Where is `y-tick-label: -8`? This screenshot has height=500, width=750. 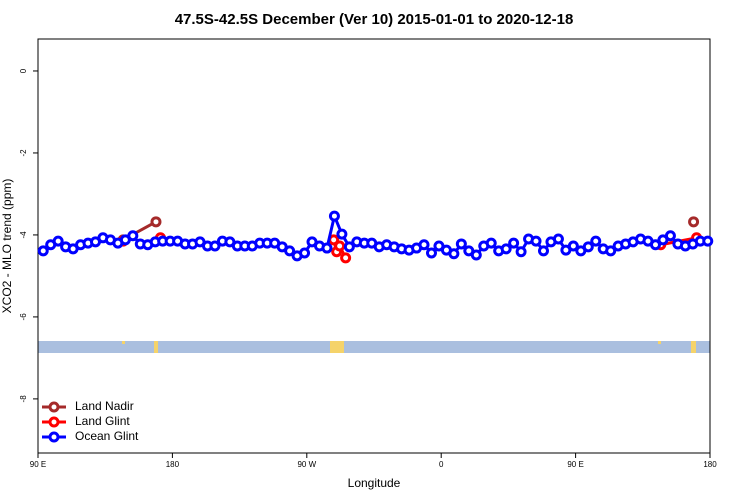
y-tick-label: -8 is located at coordinates (23, 399).